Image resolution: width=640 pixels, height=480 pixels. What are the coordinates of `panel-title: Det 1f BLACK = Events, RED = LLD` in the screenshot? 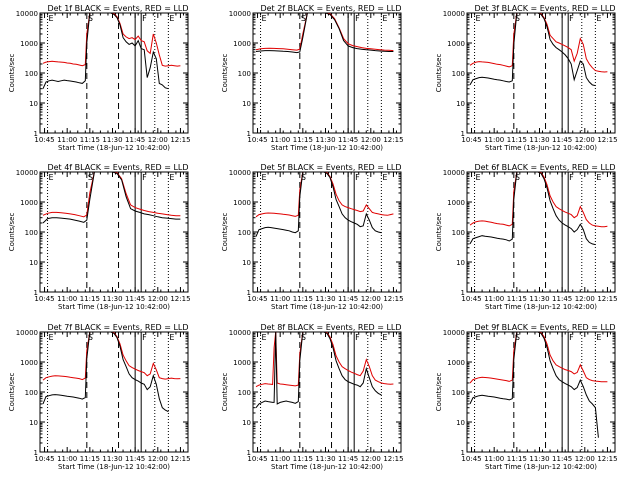 It's located at (117, 8).